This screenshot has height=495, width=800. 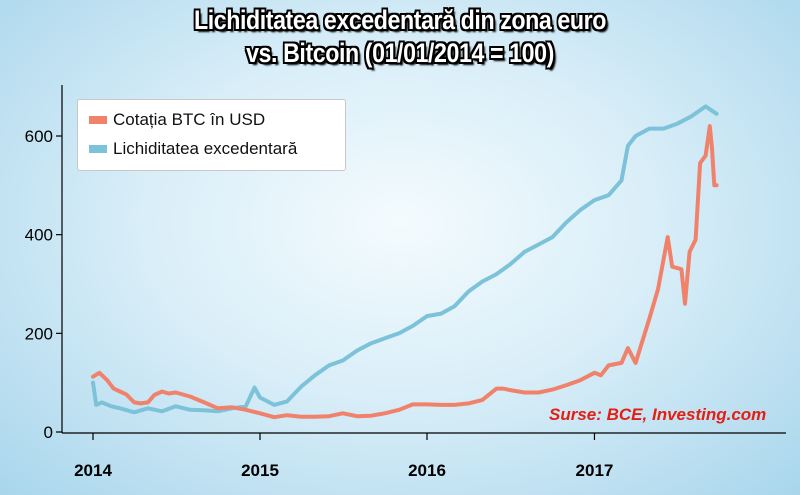 I want to click on y-tick-label: 600, so click(x=39, y=136).